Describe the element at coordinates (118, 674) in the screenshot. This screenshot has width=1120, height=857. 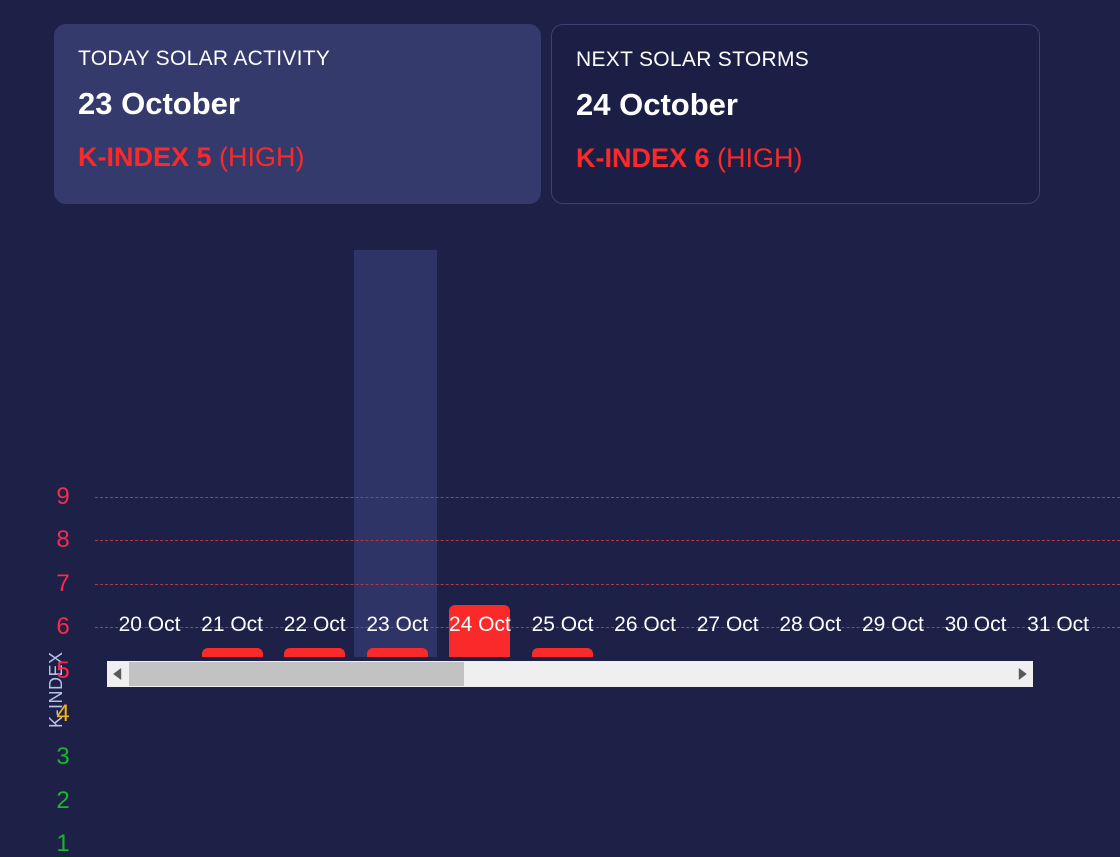
I see `scroll-left-arrow-icon` at that location.